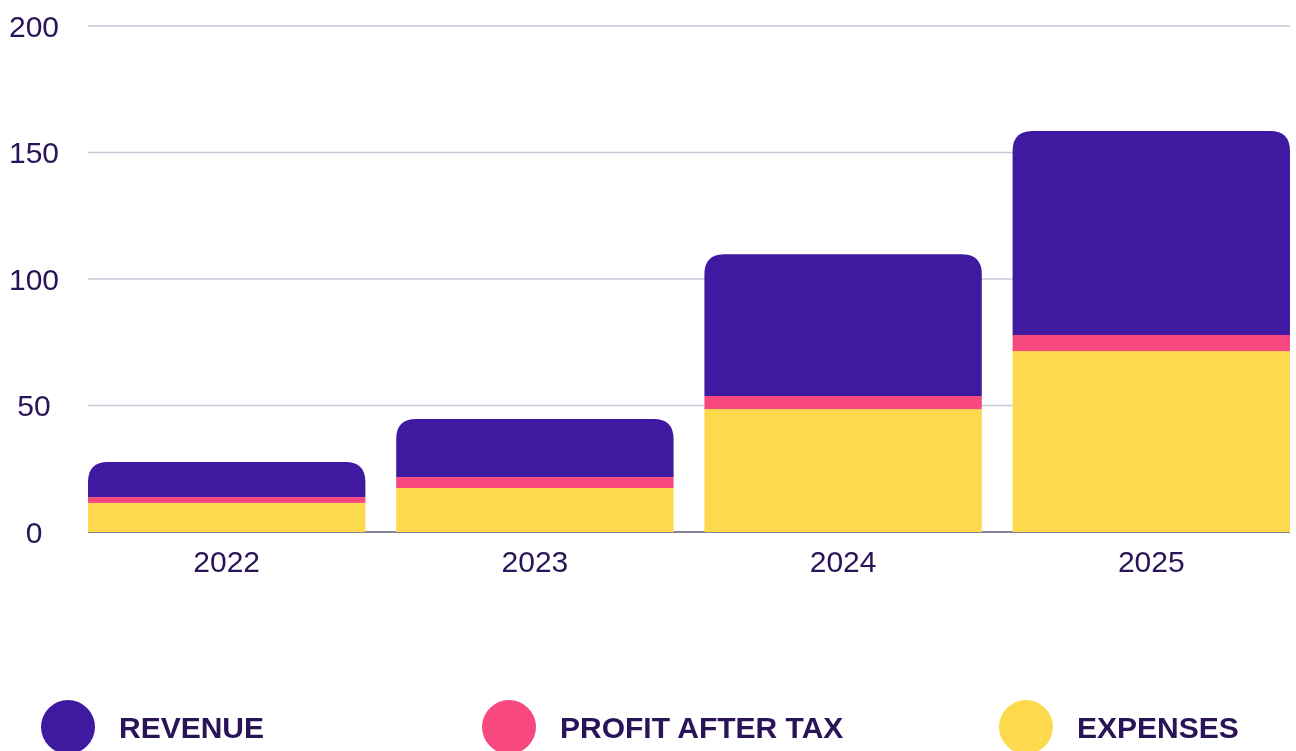 This screenshot has height=751, width=1296. I want to click on y-tick-label: 50, so click(34, 405).